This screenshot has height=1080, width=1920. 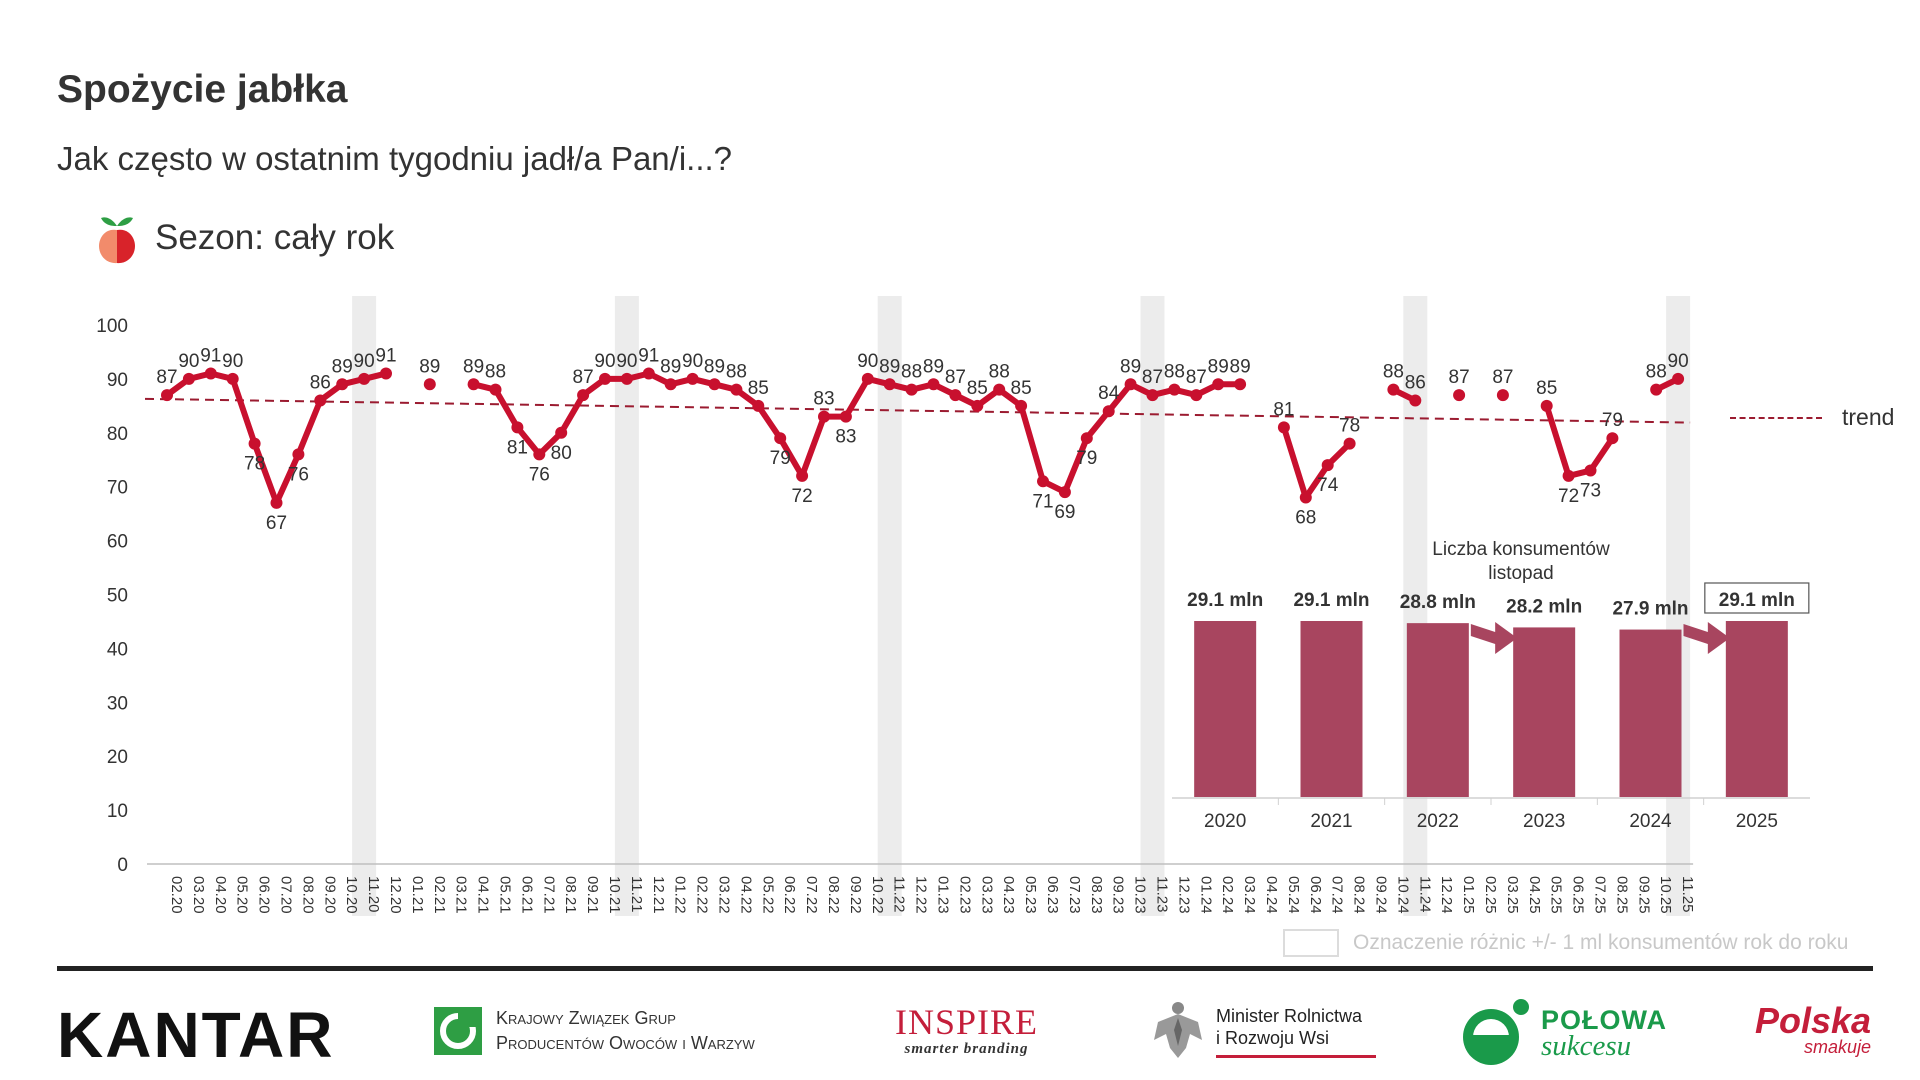 I want to click on x-tick-label: 12.23, so click(x=1183, y=895).